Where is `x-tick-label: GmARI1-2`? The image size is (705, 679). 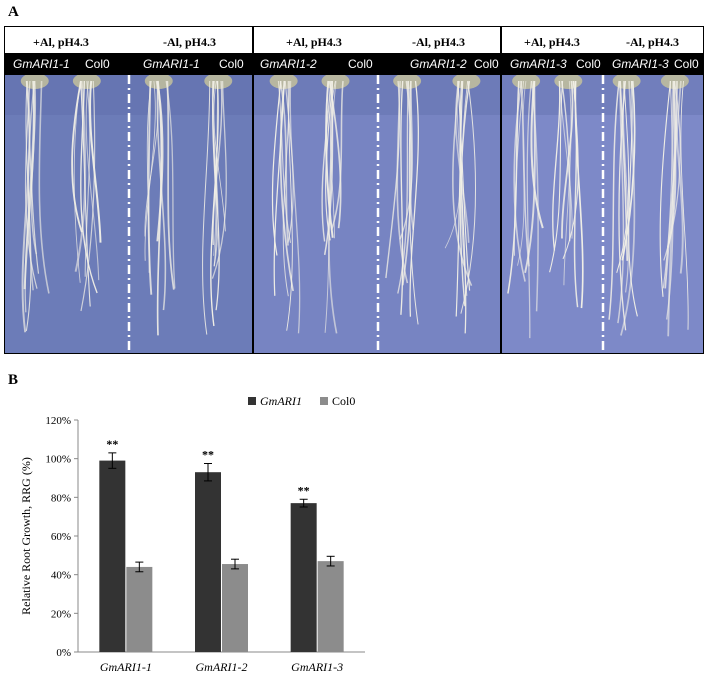
x-tick-label: GmARI1-2 is located at coordinates (222, 667).